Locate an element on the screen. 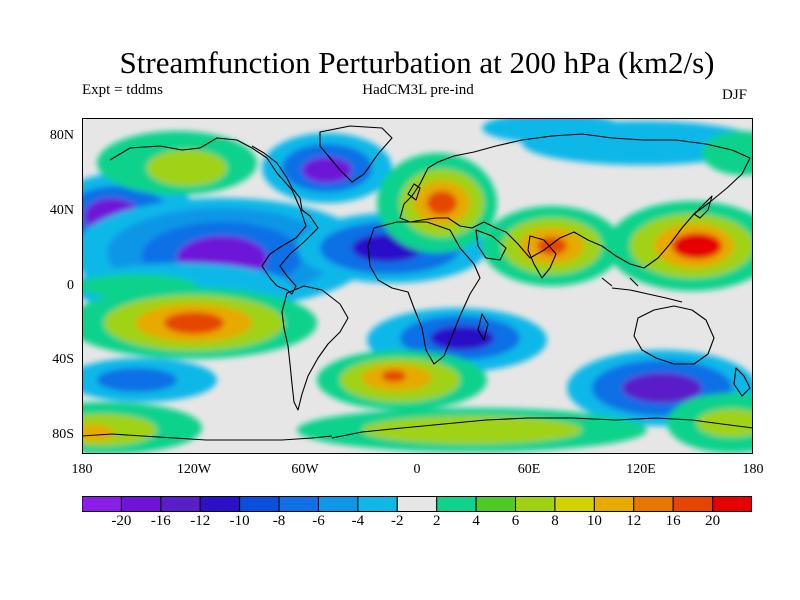 The image size is (800, 600). colorbar-label: -10 is located at coordinates (239, 521).